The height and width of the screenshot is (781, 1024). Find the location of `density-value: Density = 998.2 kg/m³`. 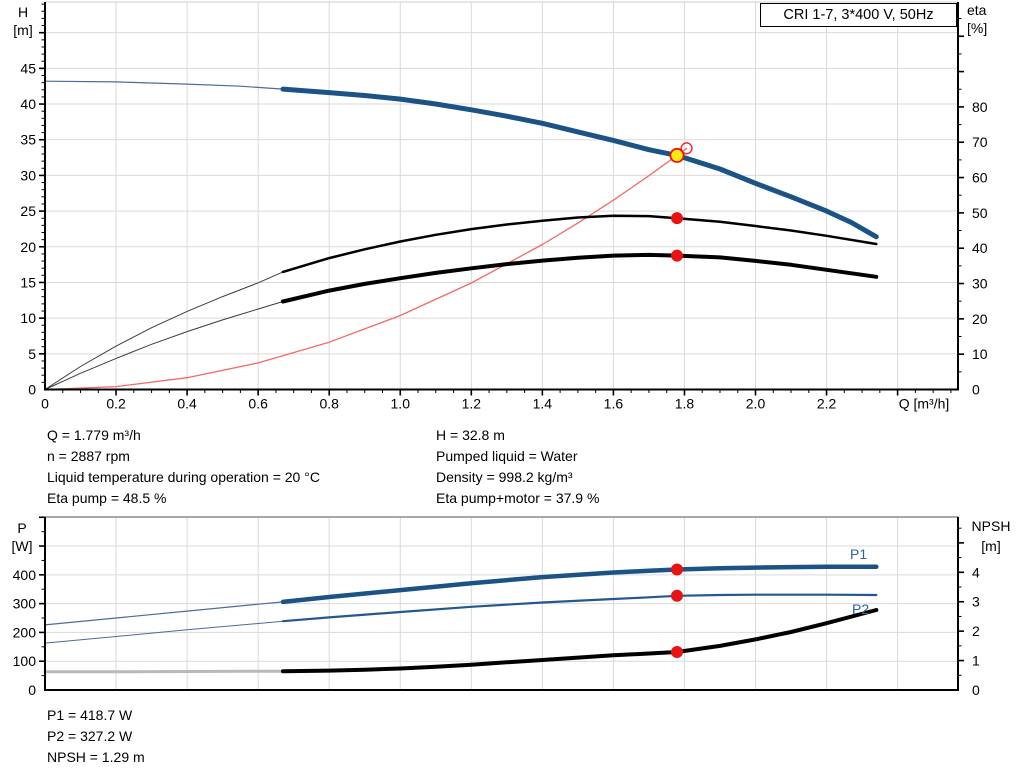

density-value: Density = 998.2 kg/m³ is located at coordinates (504, 477).